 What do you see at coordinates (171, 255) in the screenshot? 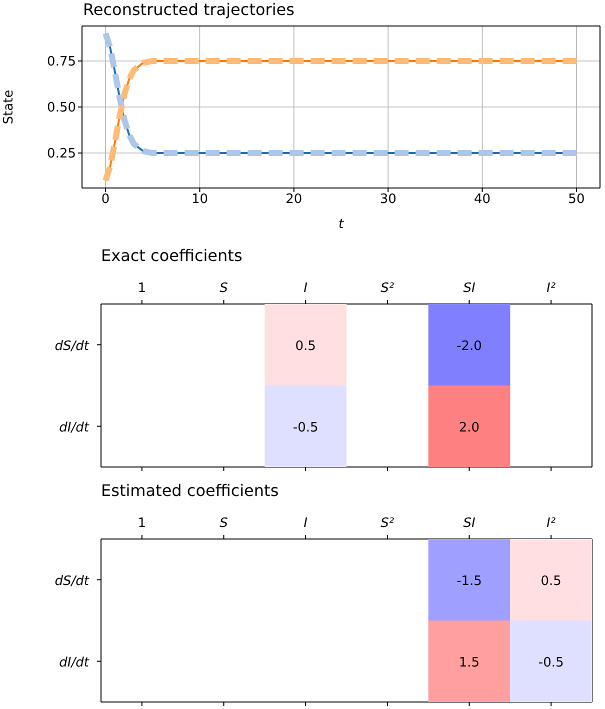
I see `chart-title: Exact coefficients` at bounding box center [171, 255].